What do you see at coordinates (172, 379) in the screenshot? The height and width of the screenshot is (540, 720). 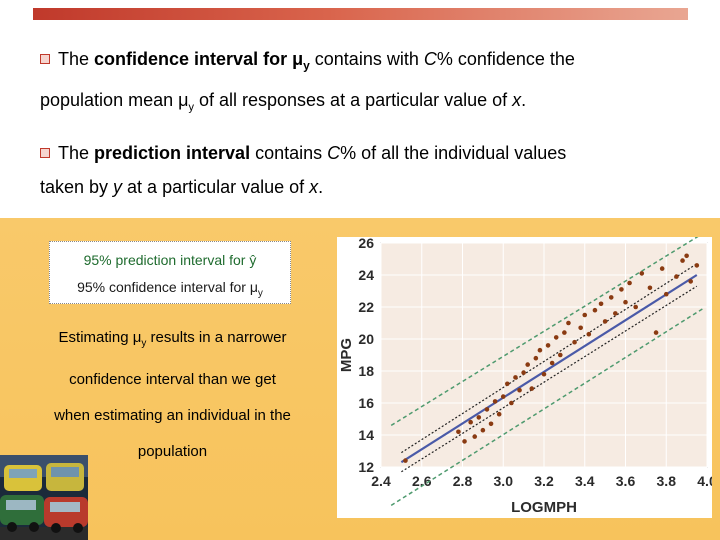 I see `note-line-2: confidence interval than we get` at bounding box center [172, 379].